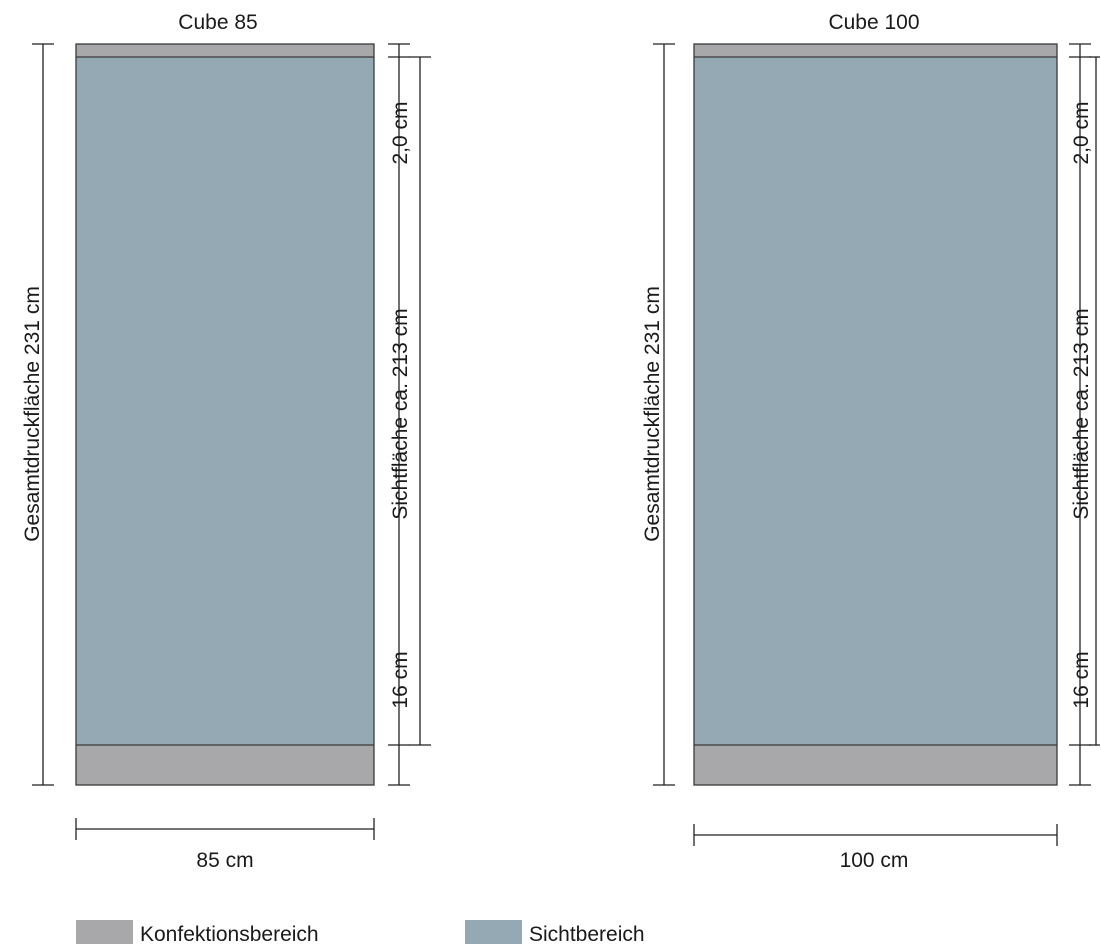  I want to click on visible-height-label-cube100: Sichtfläche ca. 213 cm, so click(1081, 413).